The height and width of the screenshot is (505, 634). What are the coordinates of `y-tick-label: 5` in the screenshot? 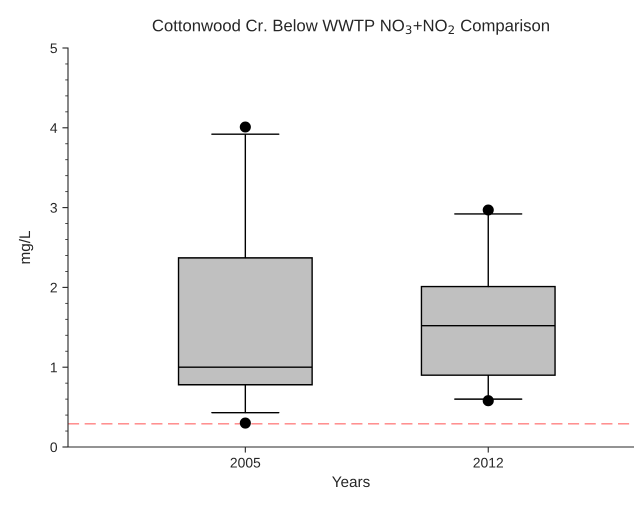 It's located at (53, 48).